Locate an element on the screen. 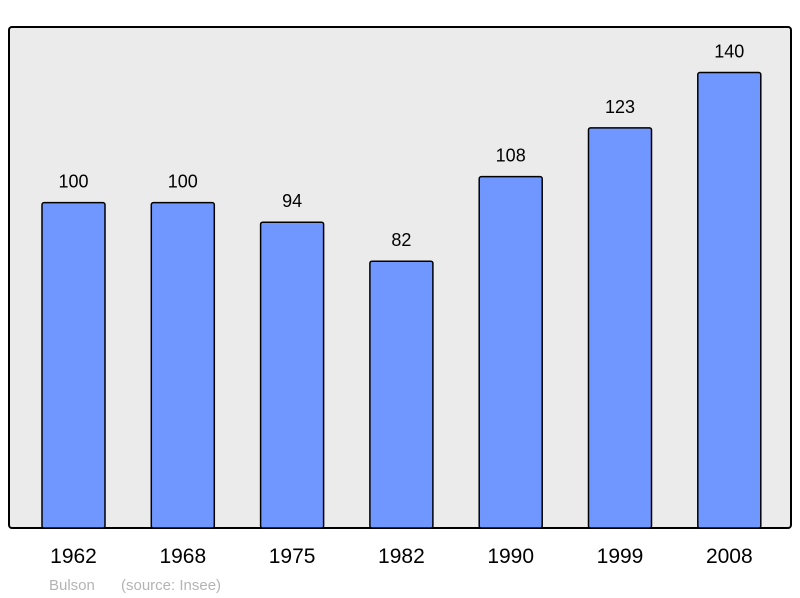 The height and width of the screenshot is (598, 800). bar-1962 is located at coordinates (73, 365).